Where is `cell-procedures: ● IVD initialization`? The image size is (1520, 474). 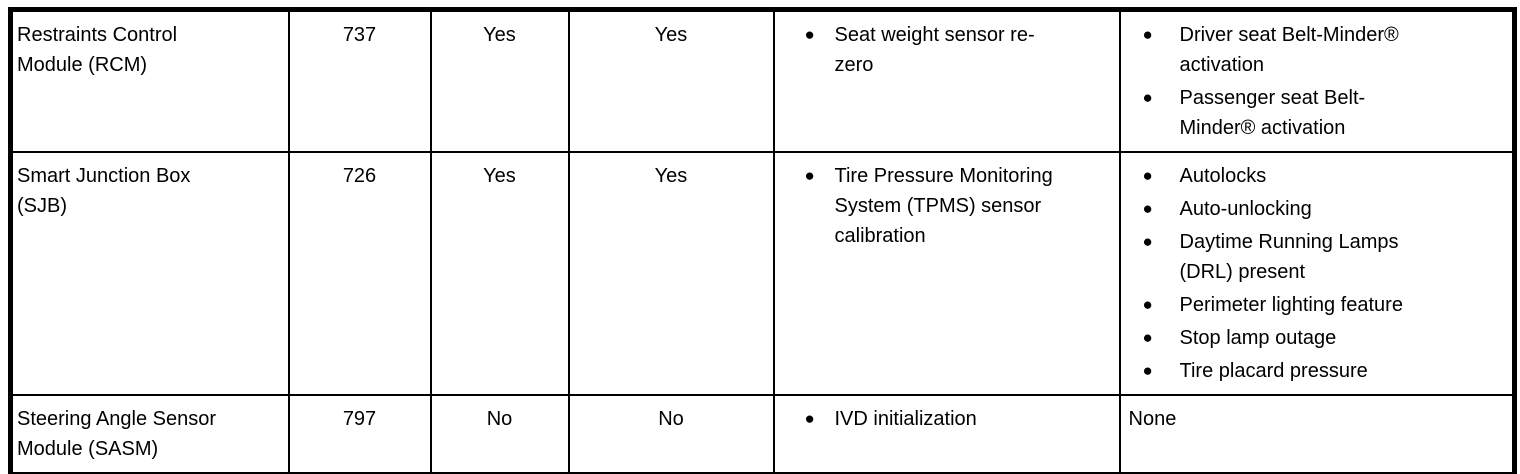 cell-procedures: ● IVD initialization is located at coordinates (946, 434).